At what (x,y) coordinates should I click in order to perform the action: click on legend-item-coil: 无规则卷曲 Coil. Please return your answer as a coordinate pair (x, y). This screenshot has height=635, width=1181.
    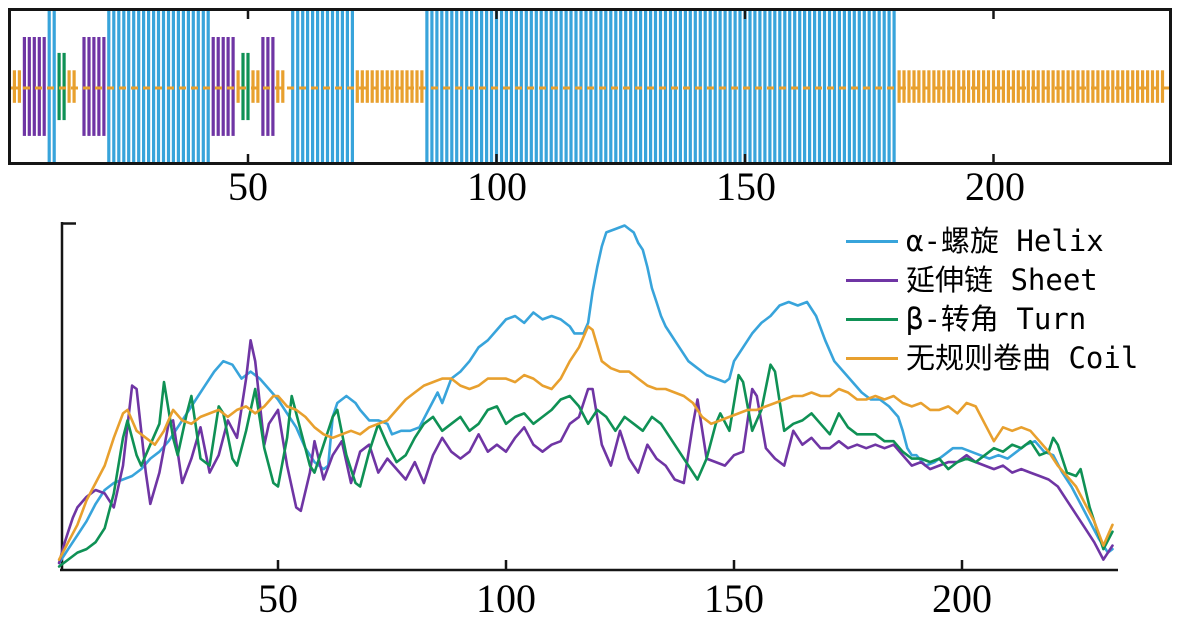
    Looking at the image, I should click on (992, 358).